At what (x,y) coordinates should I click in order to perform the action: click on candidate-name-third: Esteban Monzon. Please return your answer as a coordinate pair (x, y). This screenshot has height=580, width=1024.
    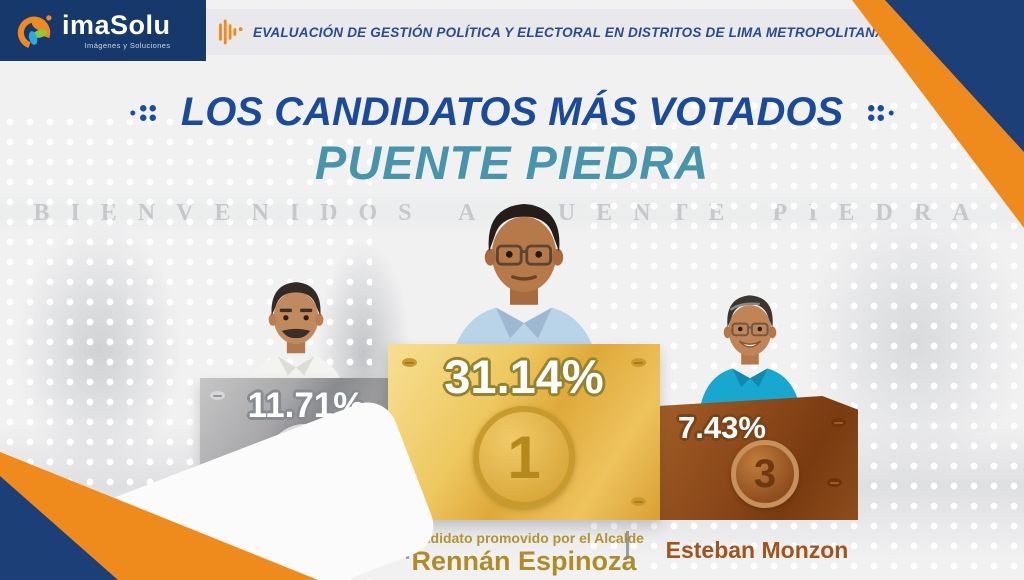
    Looking at the image, I should click on (757, 550).